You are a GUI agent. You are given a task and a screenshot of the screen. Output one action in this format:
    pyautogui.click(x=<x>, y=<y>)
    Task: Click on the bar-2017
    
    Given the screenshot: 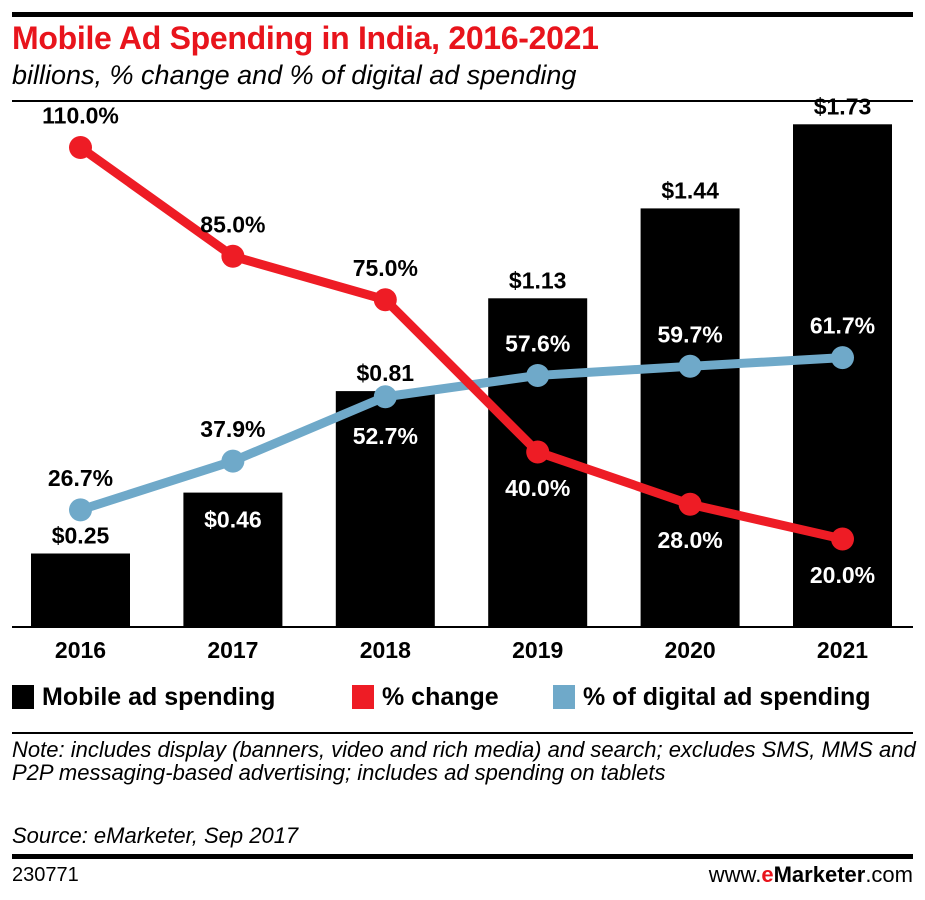 What is the action you would take?
    pyautogui.click(x=233, y=559)
    